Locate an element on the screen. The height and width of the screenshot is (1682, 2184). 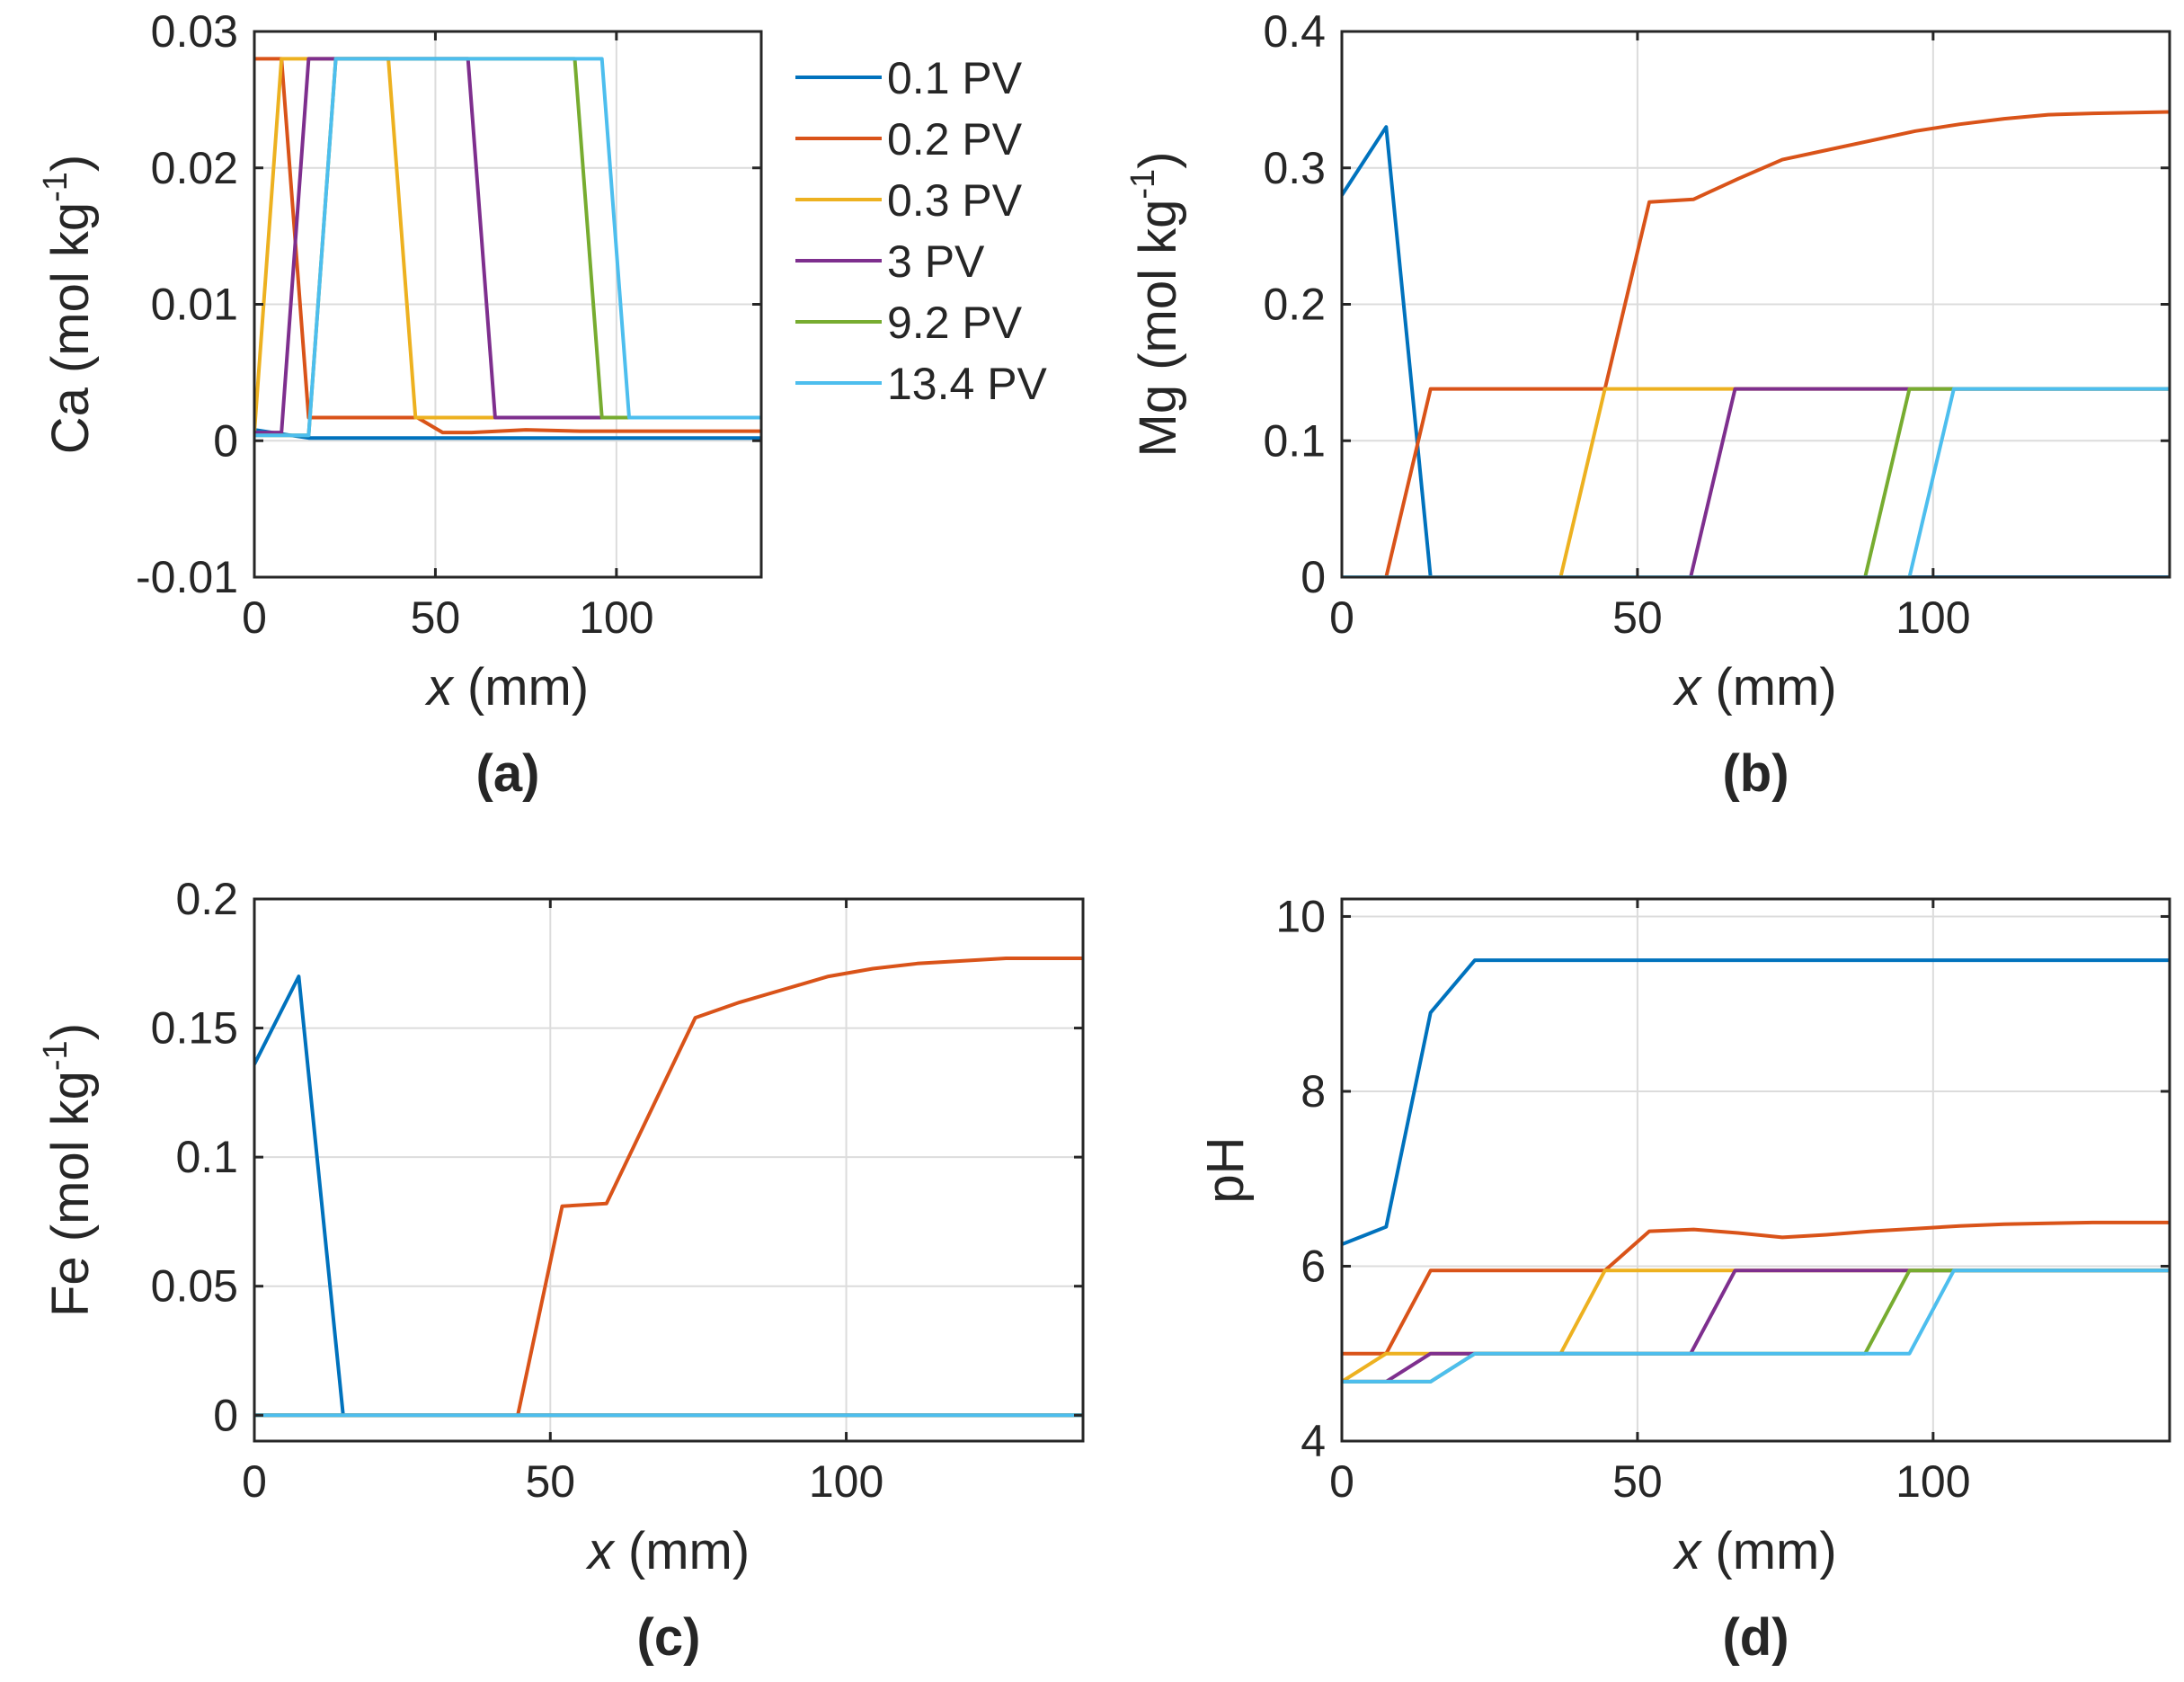
y-tick-label: -0.01 is located at coordinates (187, 577).